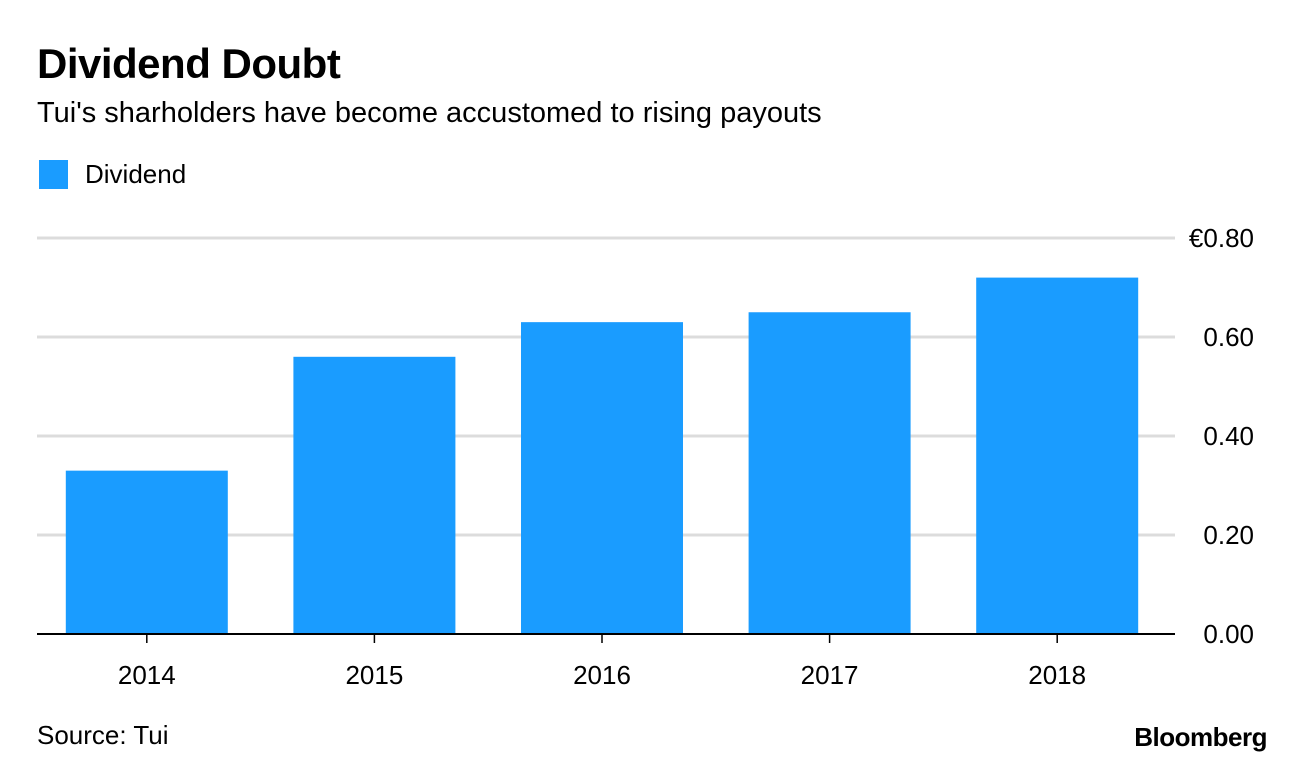 This screenshot has width=1296, height=768. What do you see at coordinates (374, 675) in the screenshot?
I see `x-tick-label: 2015` at bounding box center [374, 675].